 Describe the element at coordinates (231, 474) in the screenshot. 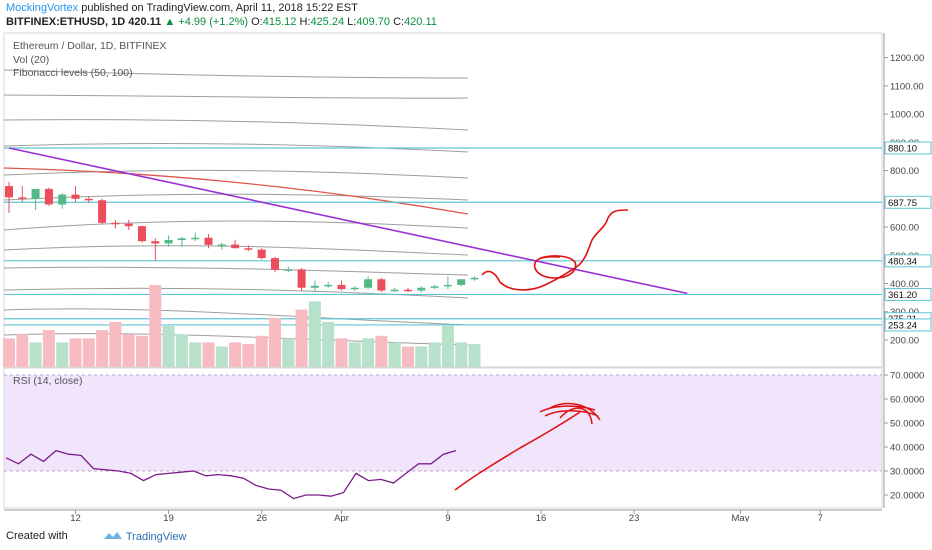

I see `rsi-line` at that location.